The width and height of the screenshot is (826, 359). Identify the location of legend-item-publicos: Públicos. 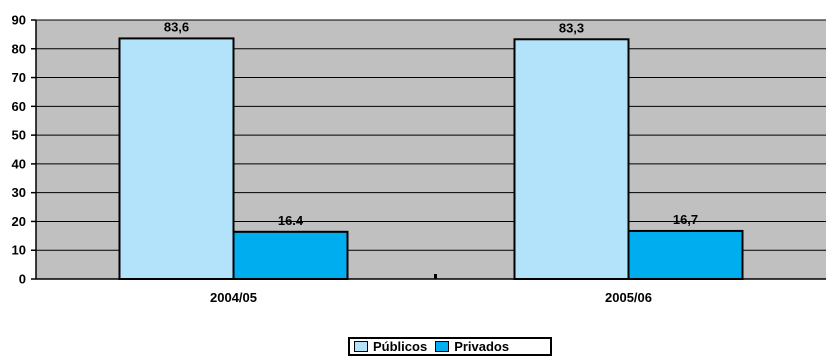
(390, 346).